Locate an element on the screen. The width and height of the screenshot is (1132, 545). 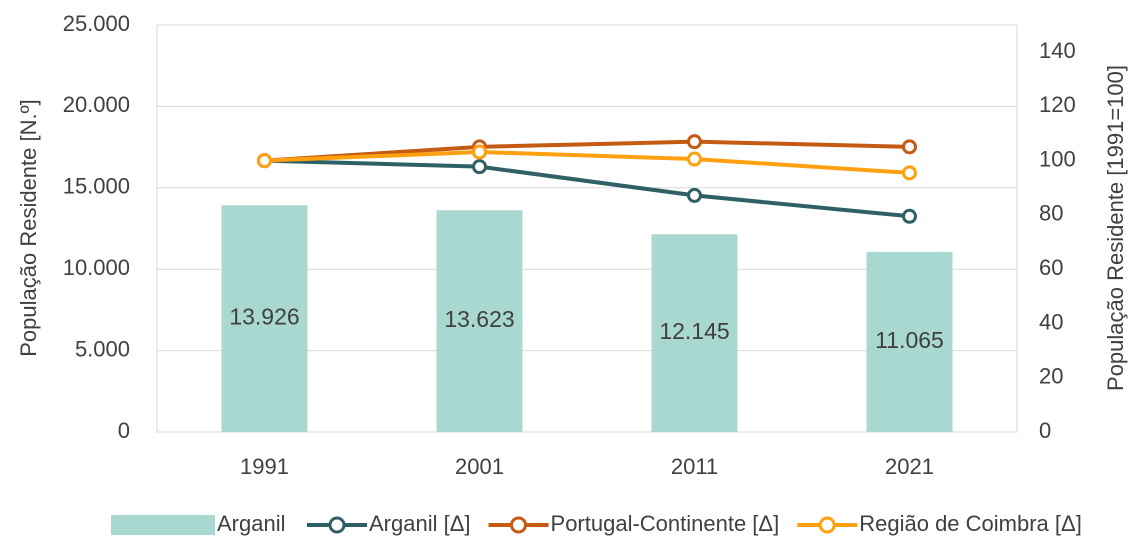
y2-tick-label: 80 is located at coordinates (1051, 213).